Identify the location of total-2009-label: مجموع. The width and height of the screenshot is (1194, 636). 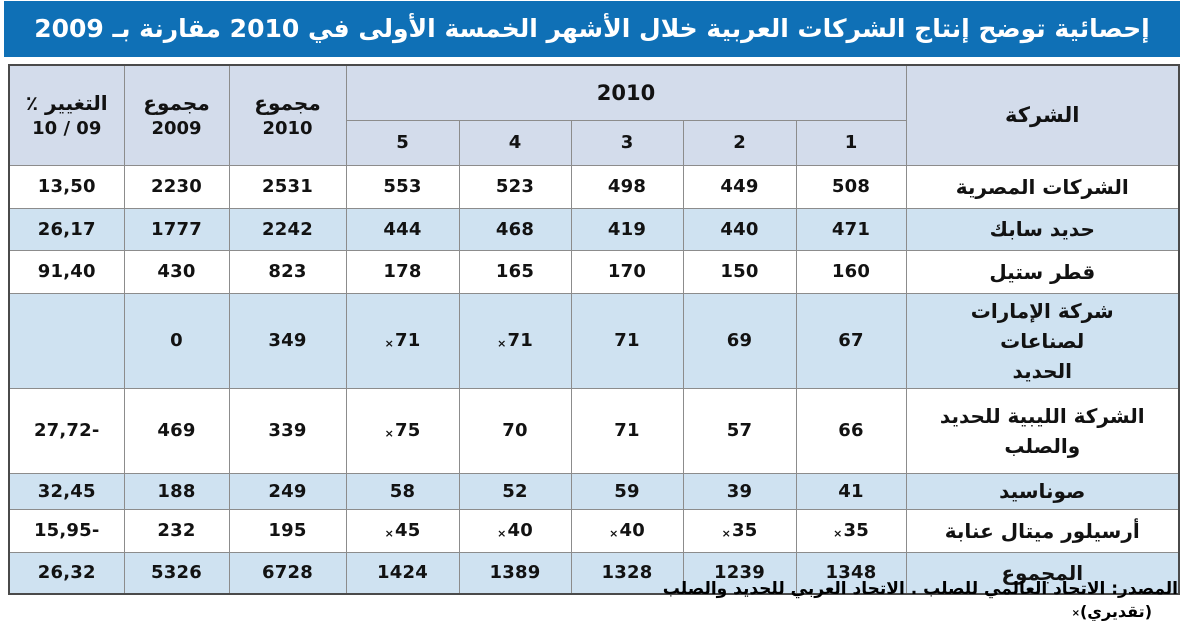
(176, 102).